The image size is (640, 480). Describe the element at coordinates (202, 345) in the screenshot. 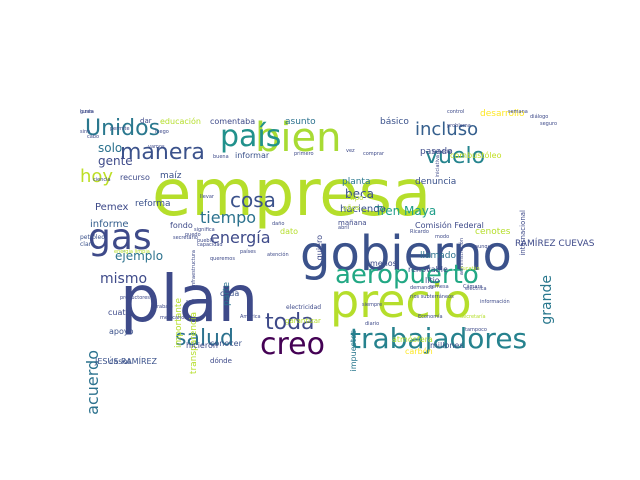

I see `word-hicieron: hicieron` at that location.